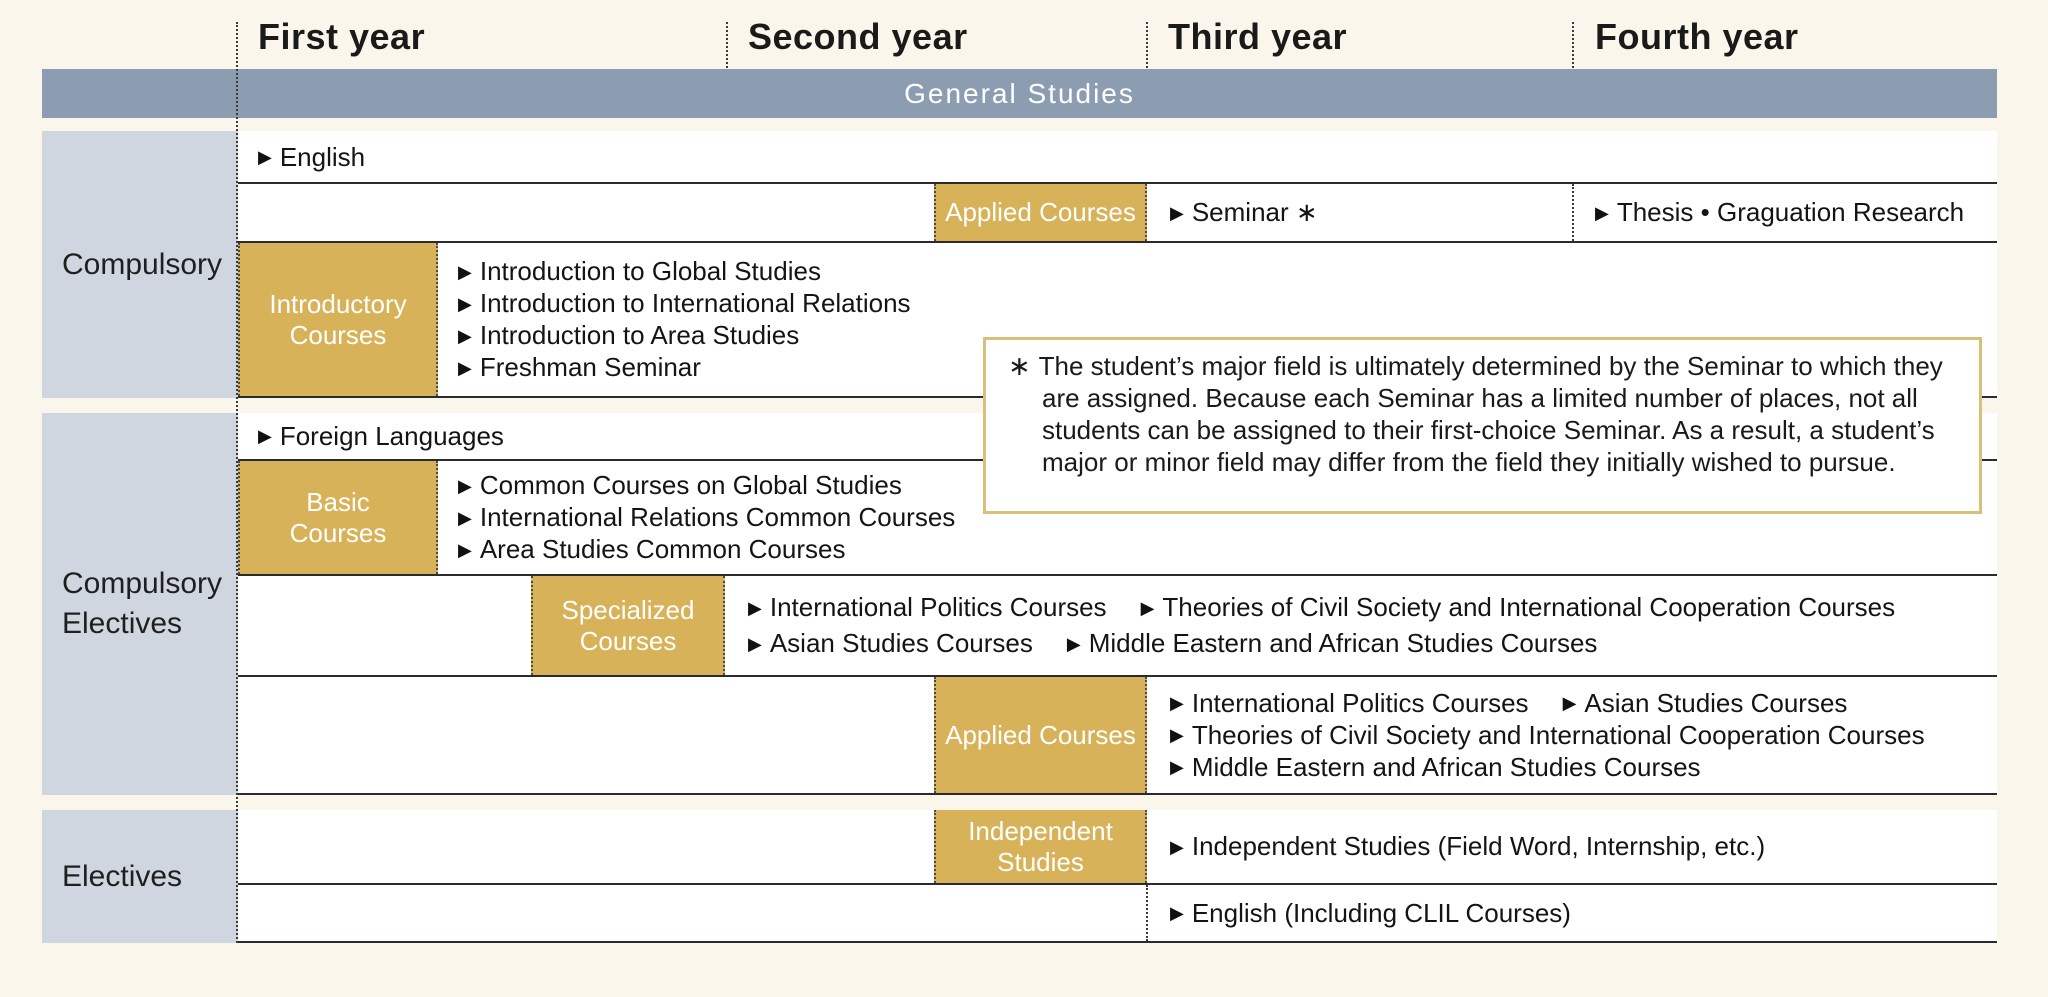  I want to click on course-label: Common Courses on Global Studies, so click(690, 485).